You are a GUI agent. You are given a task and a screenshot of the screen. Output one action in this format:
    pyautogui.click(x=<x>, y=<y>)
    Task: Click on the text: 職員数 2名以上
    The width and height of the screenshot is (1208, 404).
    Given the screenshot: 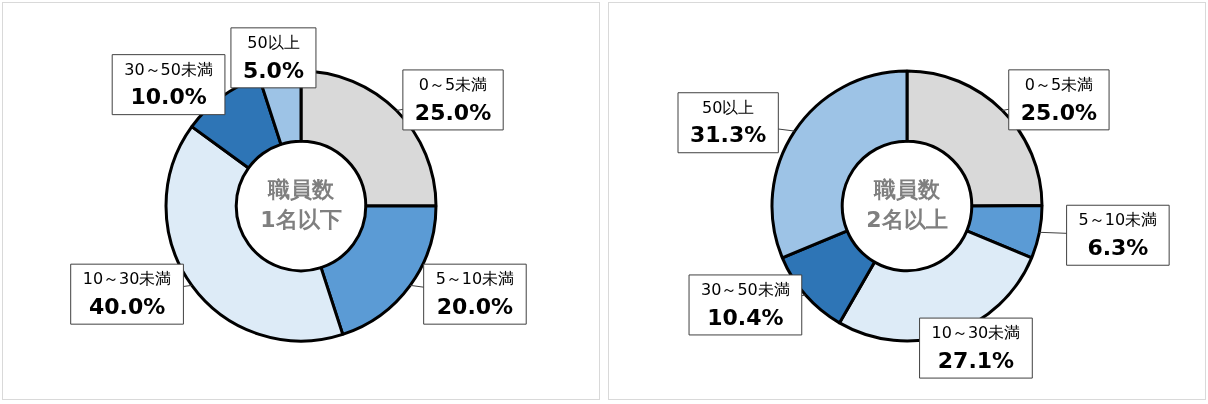 What is the action you would take?
    pyautogui.click(x=907, y=204)
    